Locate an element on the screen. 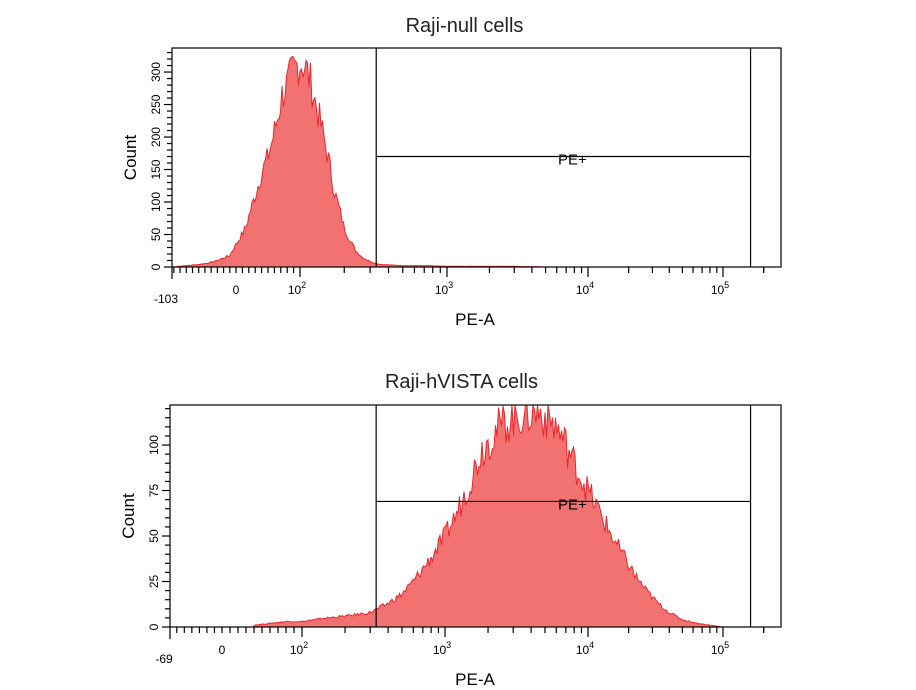  y-tick-label: 25 is located at coordinates (154, 582).